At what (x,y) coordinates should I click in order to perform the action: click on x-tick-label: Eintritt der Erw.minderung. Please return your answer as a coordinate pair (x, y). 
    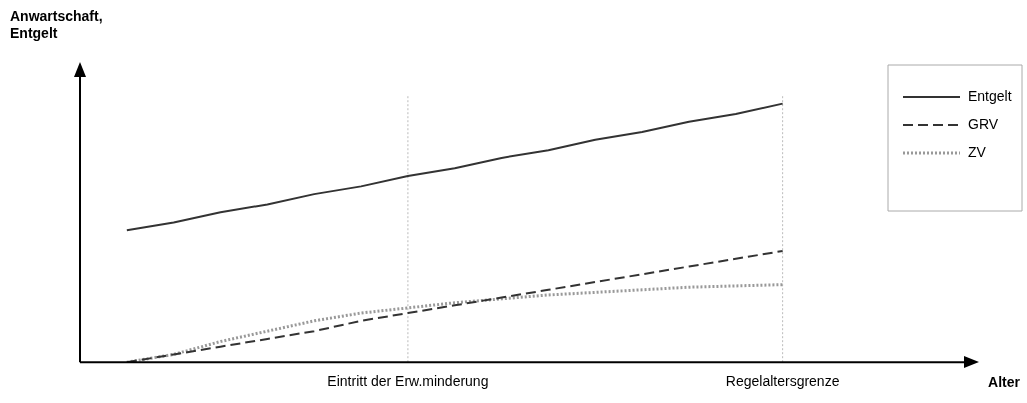
    Looking at the image, I should click on (408, 381).